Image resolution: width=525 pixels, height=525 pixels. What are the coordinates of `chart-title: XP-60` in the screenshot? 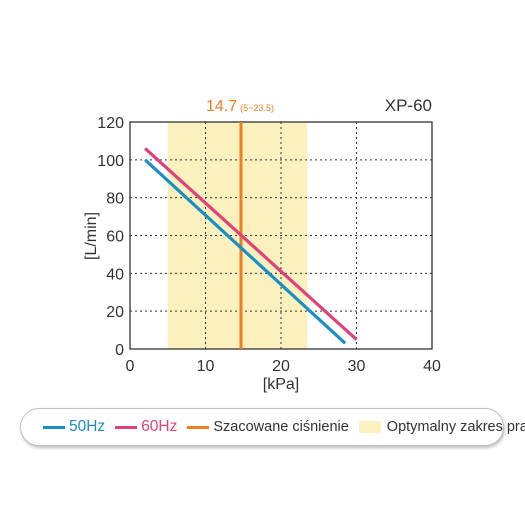 It's located at (408, 105).